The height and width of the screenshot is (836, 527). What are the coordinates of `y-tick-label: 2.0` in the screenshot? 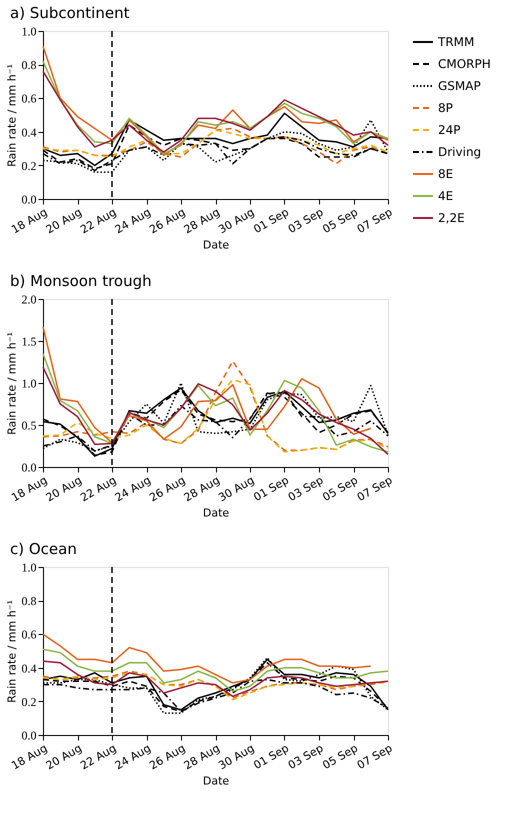 It's located at (29, 299).